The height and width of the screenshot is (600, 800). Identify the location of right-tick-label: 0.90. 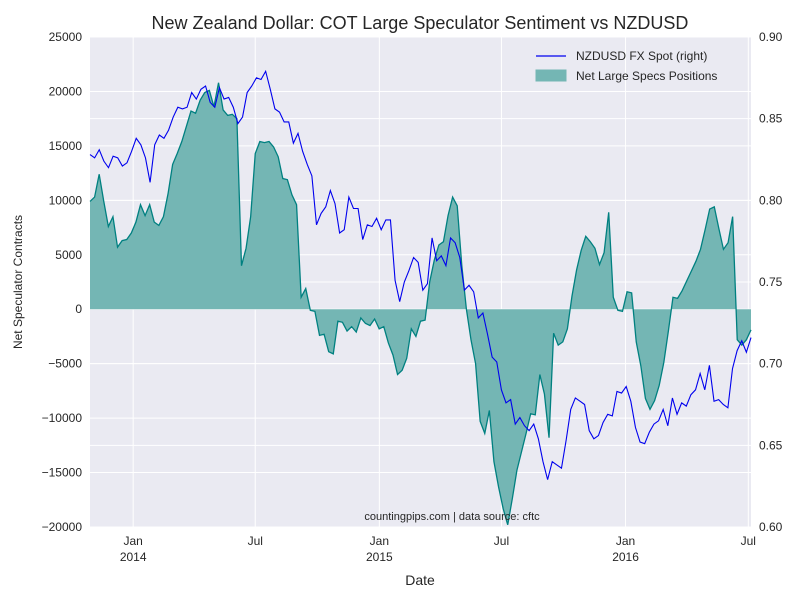
(771, 37).